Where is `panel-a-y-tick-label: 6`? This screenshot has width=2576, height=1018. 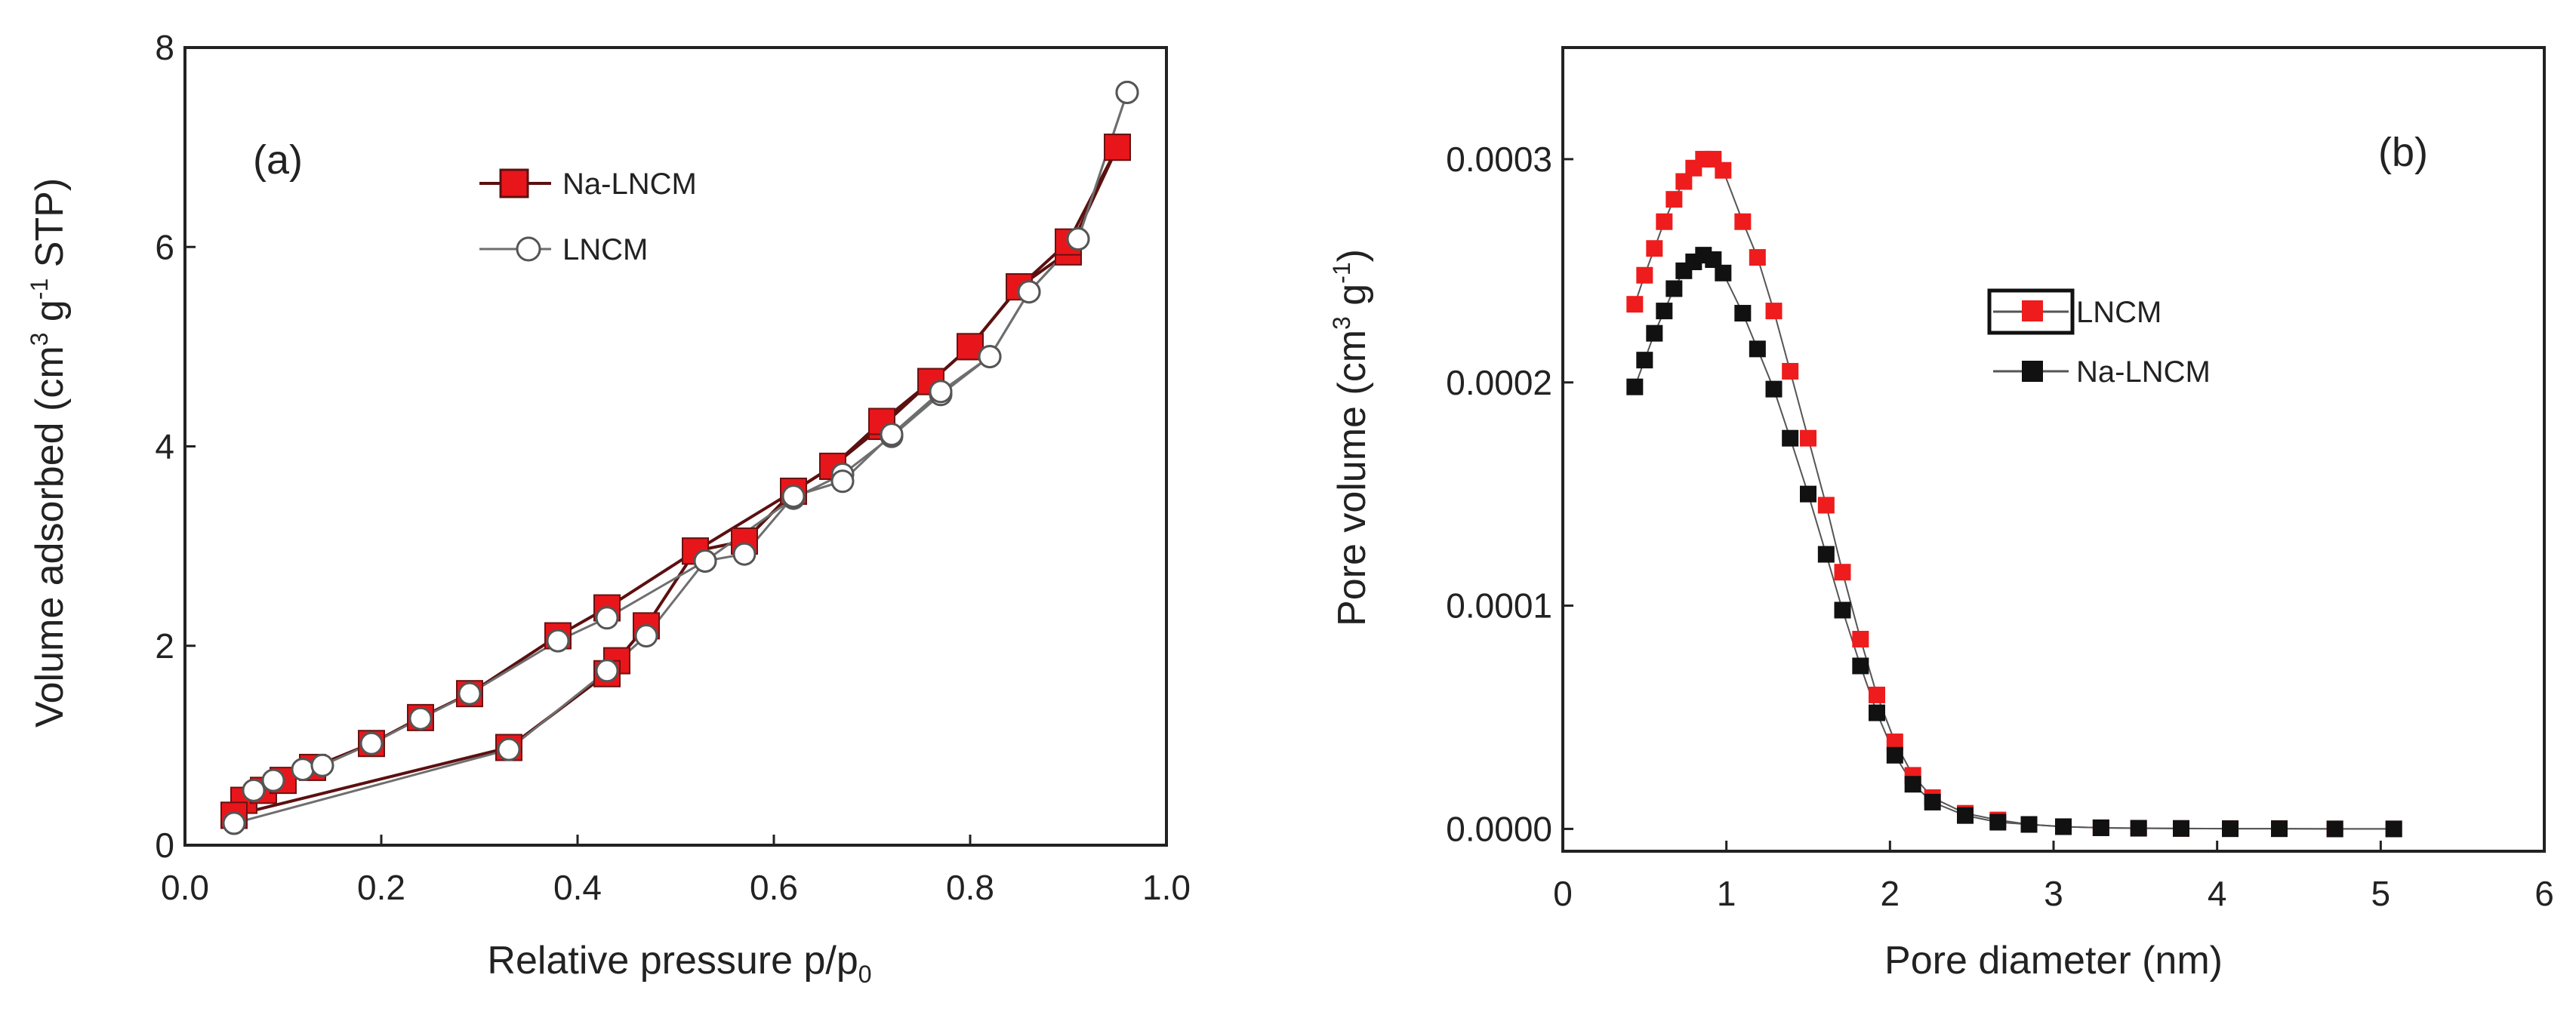
panel-a-y-tick-label: 6 is located at coordinates (164, 246).